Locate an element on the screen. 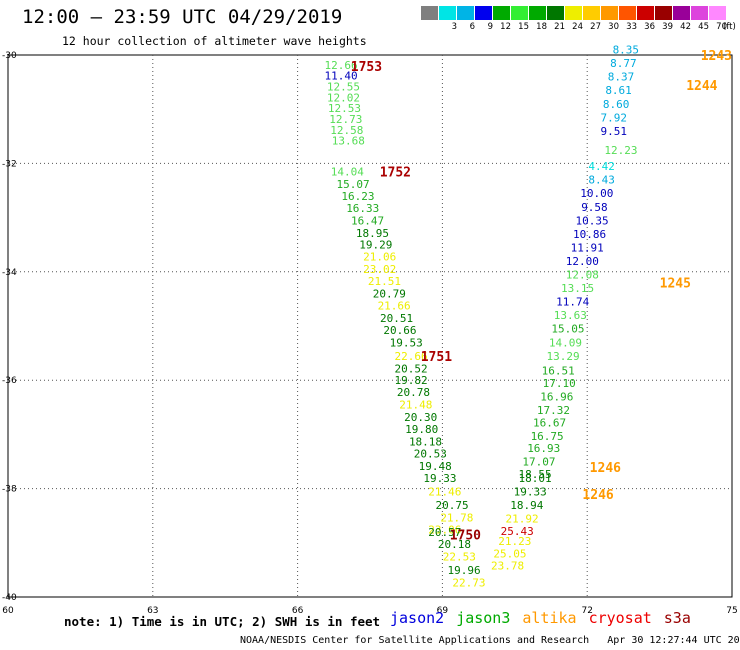 Image resolution: width=740 pixels, height=650 pixels. wave-height-point: 18.95 is located at coordinates (372, 233).